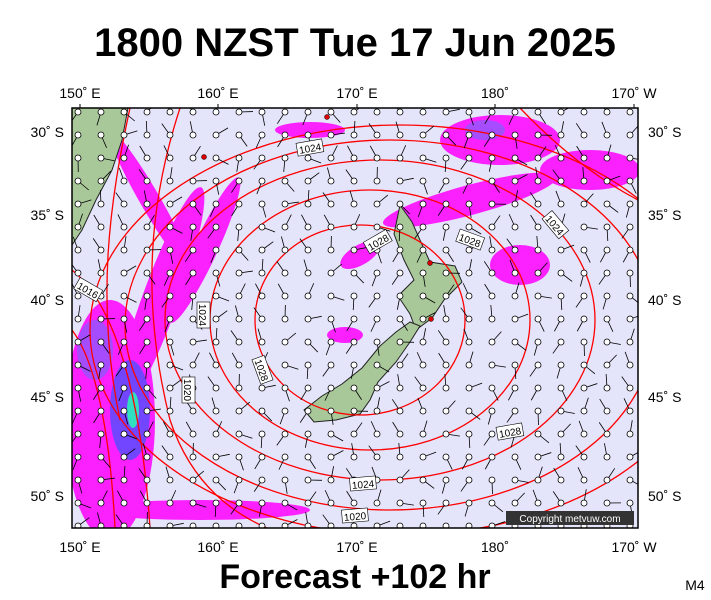  What do you see at coordinates (354, 577) in the screenshot?
I see `forecast-label: Forecast +102 hr` at bounding box center [354, 577].